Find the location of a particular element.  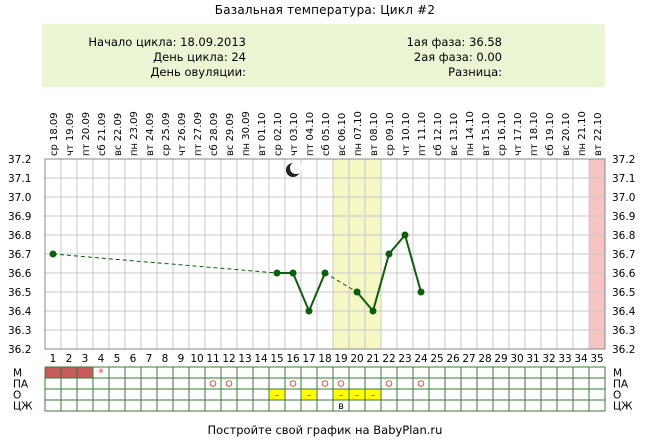

y-tick-label-right: 36.2 is located at coordinates (623, 350).